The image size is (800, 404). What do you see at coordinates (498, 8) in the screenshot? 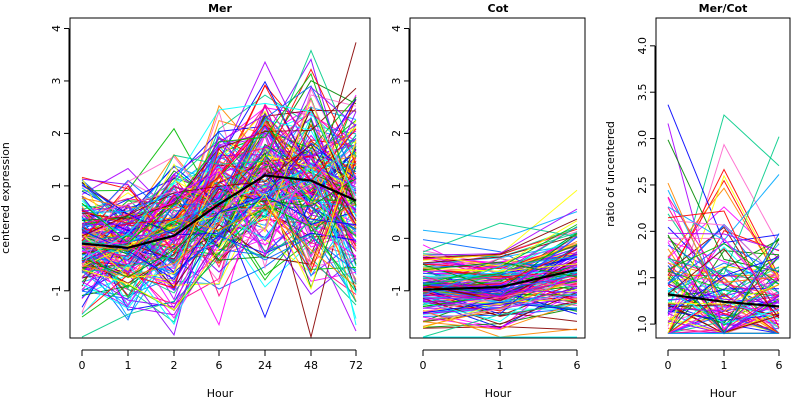
I see `panel-cot-title: Cot` at bounding box center [498, 8].